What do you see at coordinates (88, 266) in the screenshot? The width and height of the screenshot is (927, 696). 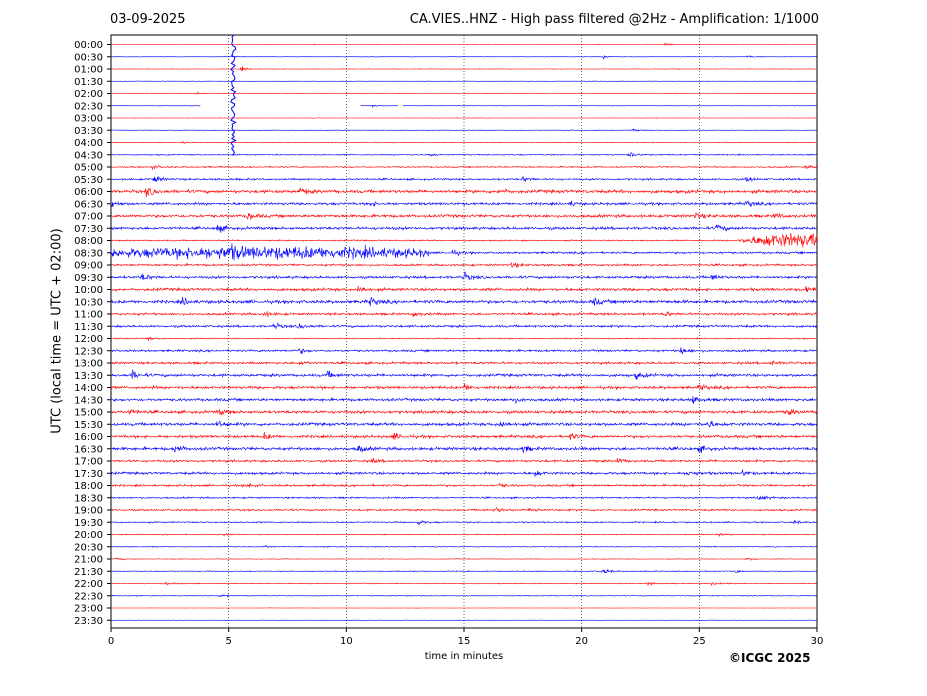 I see `y-tick-label: 09:00` at bounding box center [88, 266].